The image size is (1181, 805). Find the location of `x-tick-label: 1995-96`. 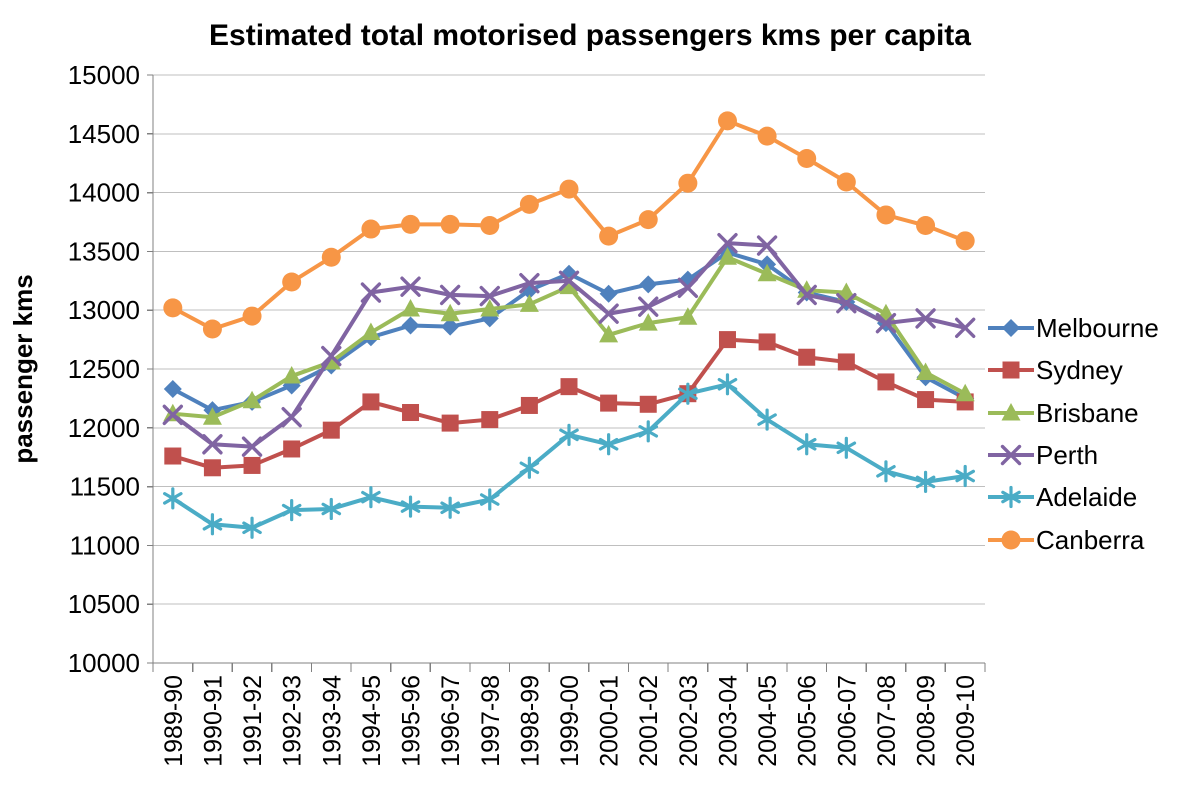

x-tick-label: 1995-96 is located at coordinates (412, 721).